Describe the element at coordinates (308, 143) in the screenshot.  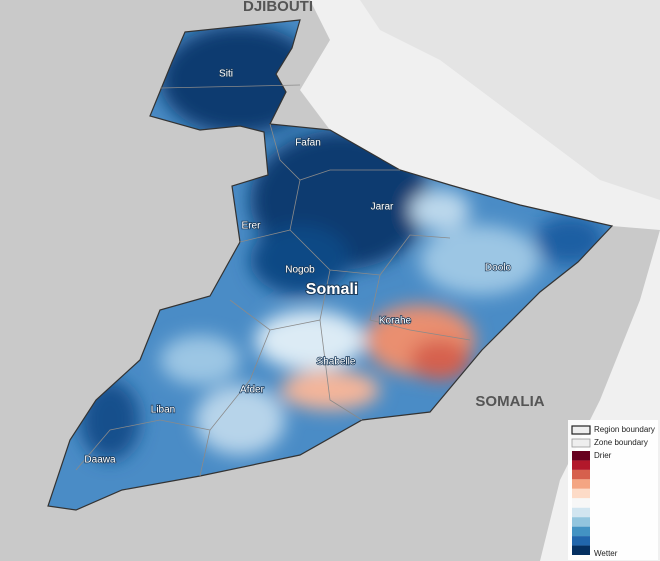
I see `zone-label: Fafan` at that location.